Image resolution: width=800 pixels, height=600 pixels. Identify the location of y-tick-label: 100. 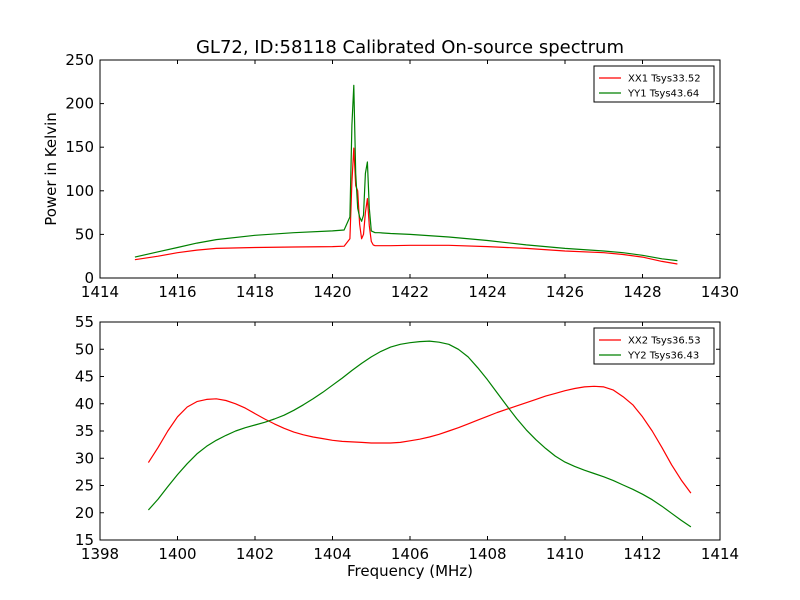
(79, 191).